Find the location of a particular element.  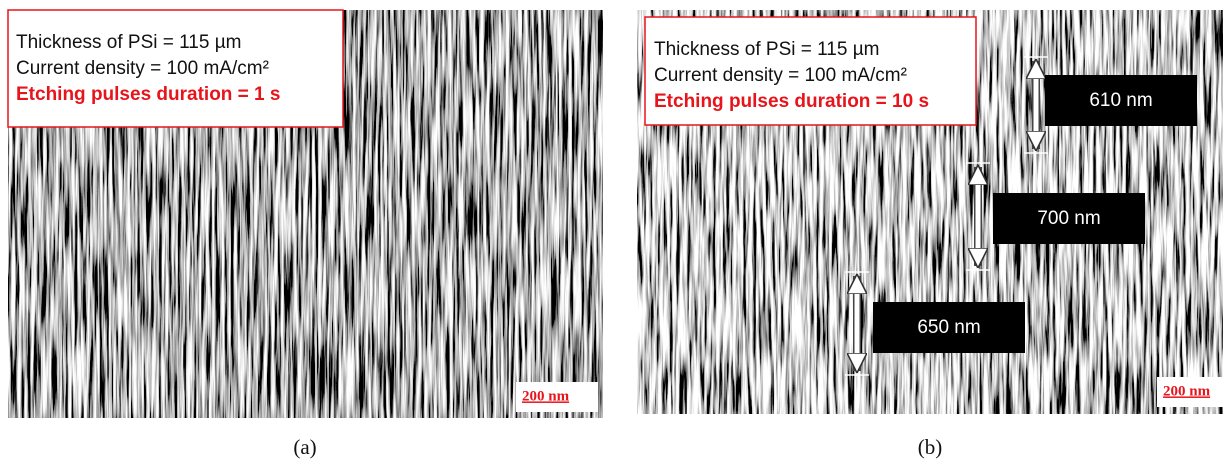

measurement-label: 700 nm is located at coordinates (1068, 218).